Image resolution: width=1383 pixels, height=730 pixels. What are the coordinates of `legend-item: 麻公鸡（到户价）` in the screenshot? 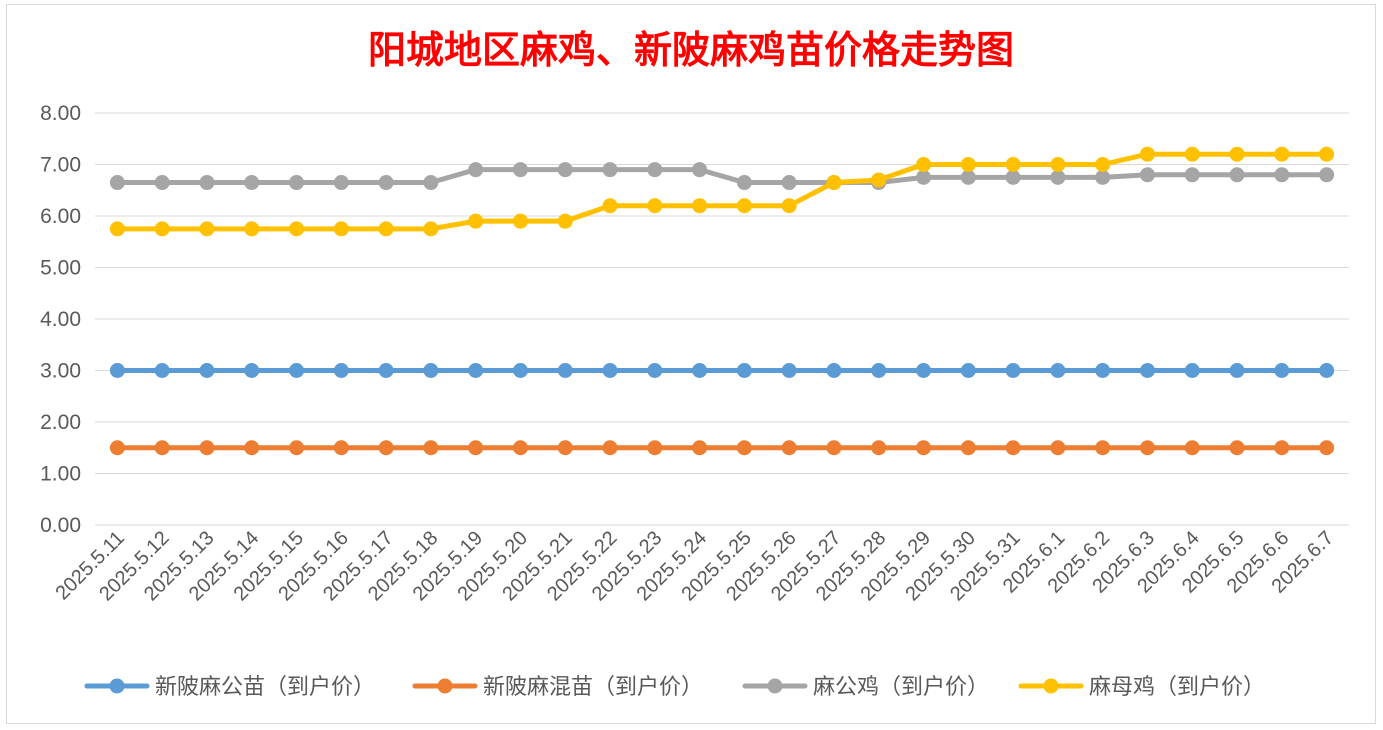 It's located at (865, 687).